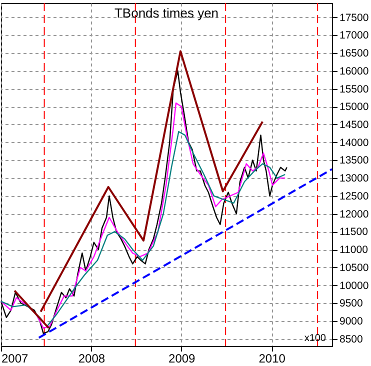 The image size is (371, 366). Describe the element at coordinates (354, 142) in the screenshot. I see `y-tick-label: 14000` at that location.